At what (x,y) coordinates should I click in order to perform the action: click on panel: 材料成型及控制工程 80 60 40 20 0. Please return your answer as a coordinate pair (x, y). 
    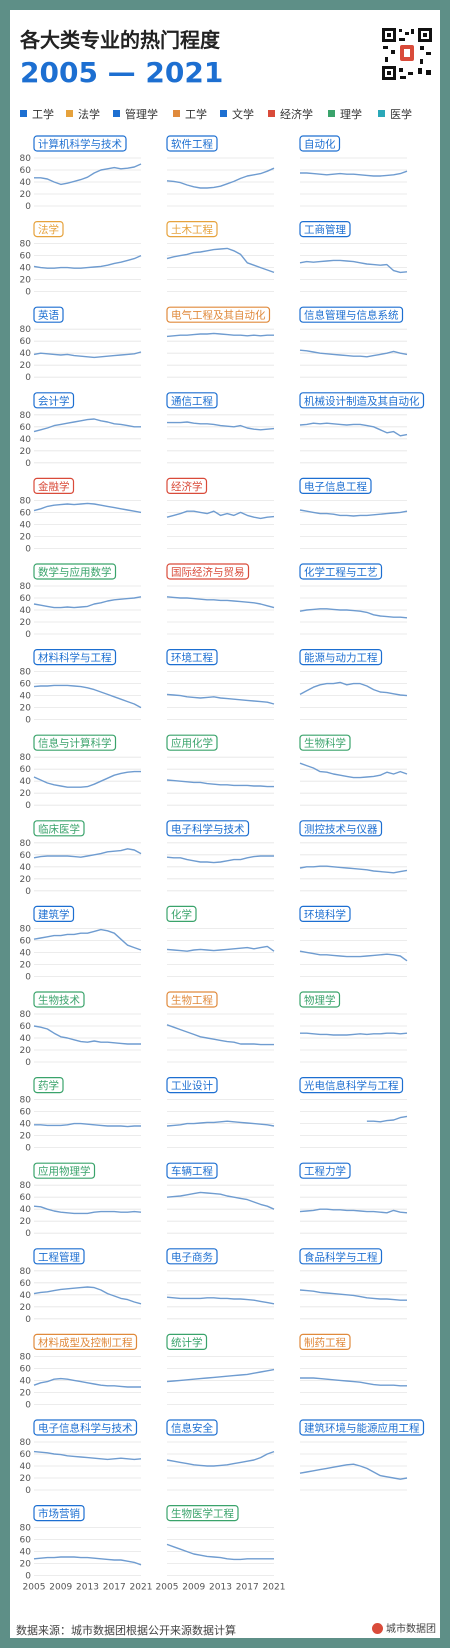
    Looking at the image, I should click on (80, 1371).